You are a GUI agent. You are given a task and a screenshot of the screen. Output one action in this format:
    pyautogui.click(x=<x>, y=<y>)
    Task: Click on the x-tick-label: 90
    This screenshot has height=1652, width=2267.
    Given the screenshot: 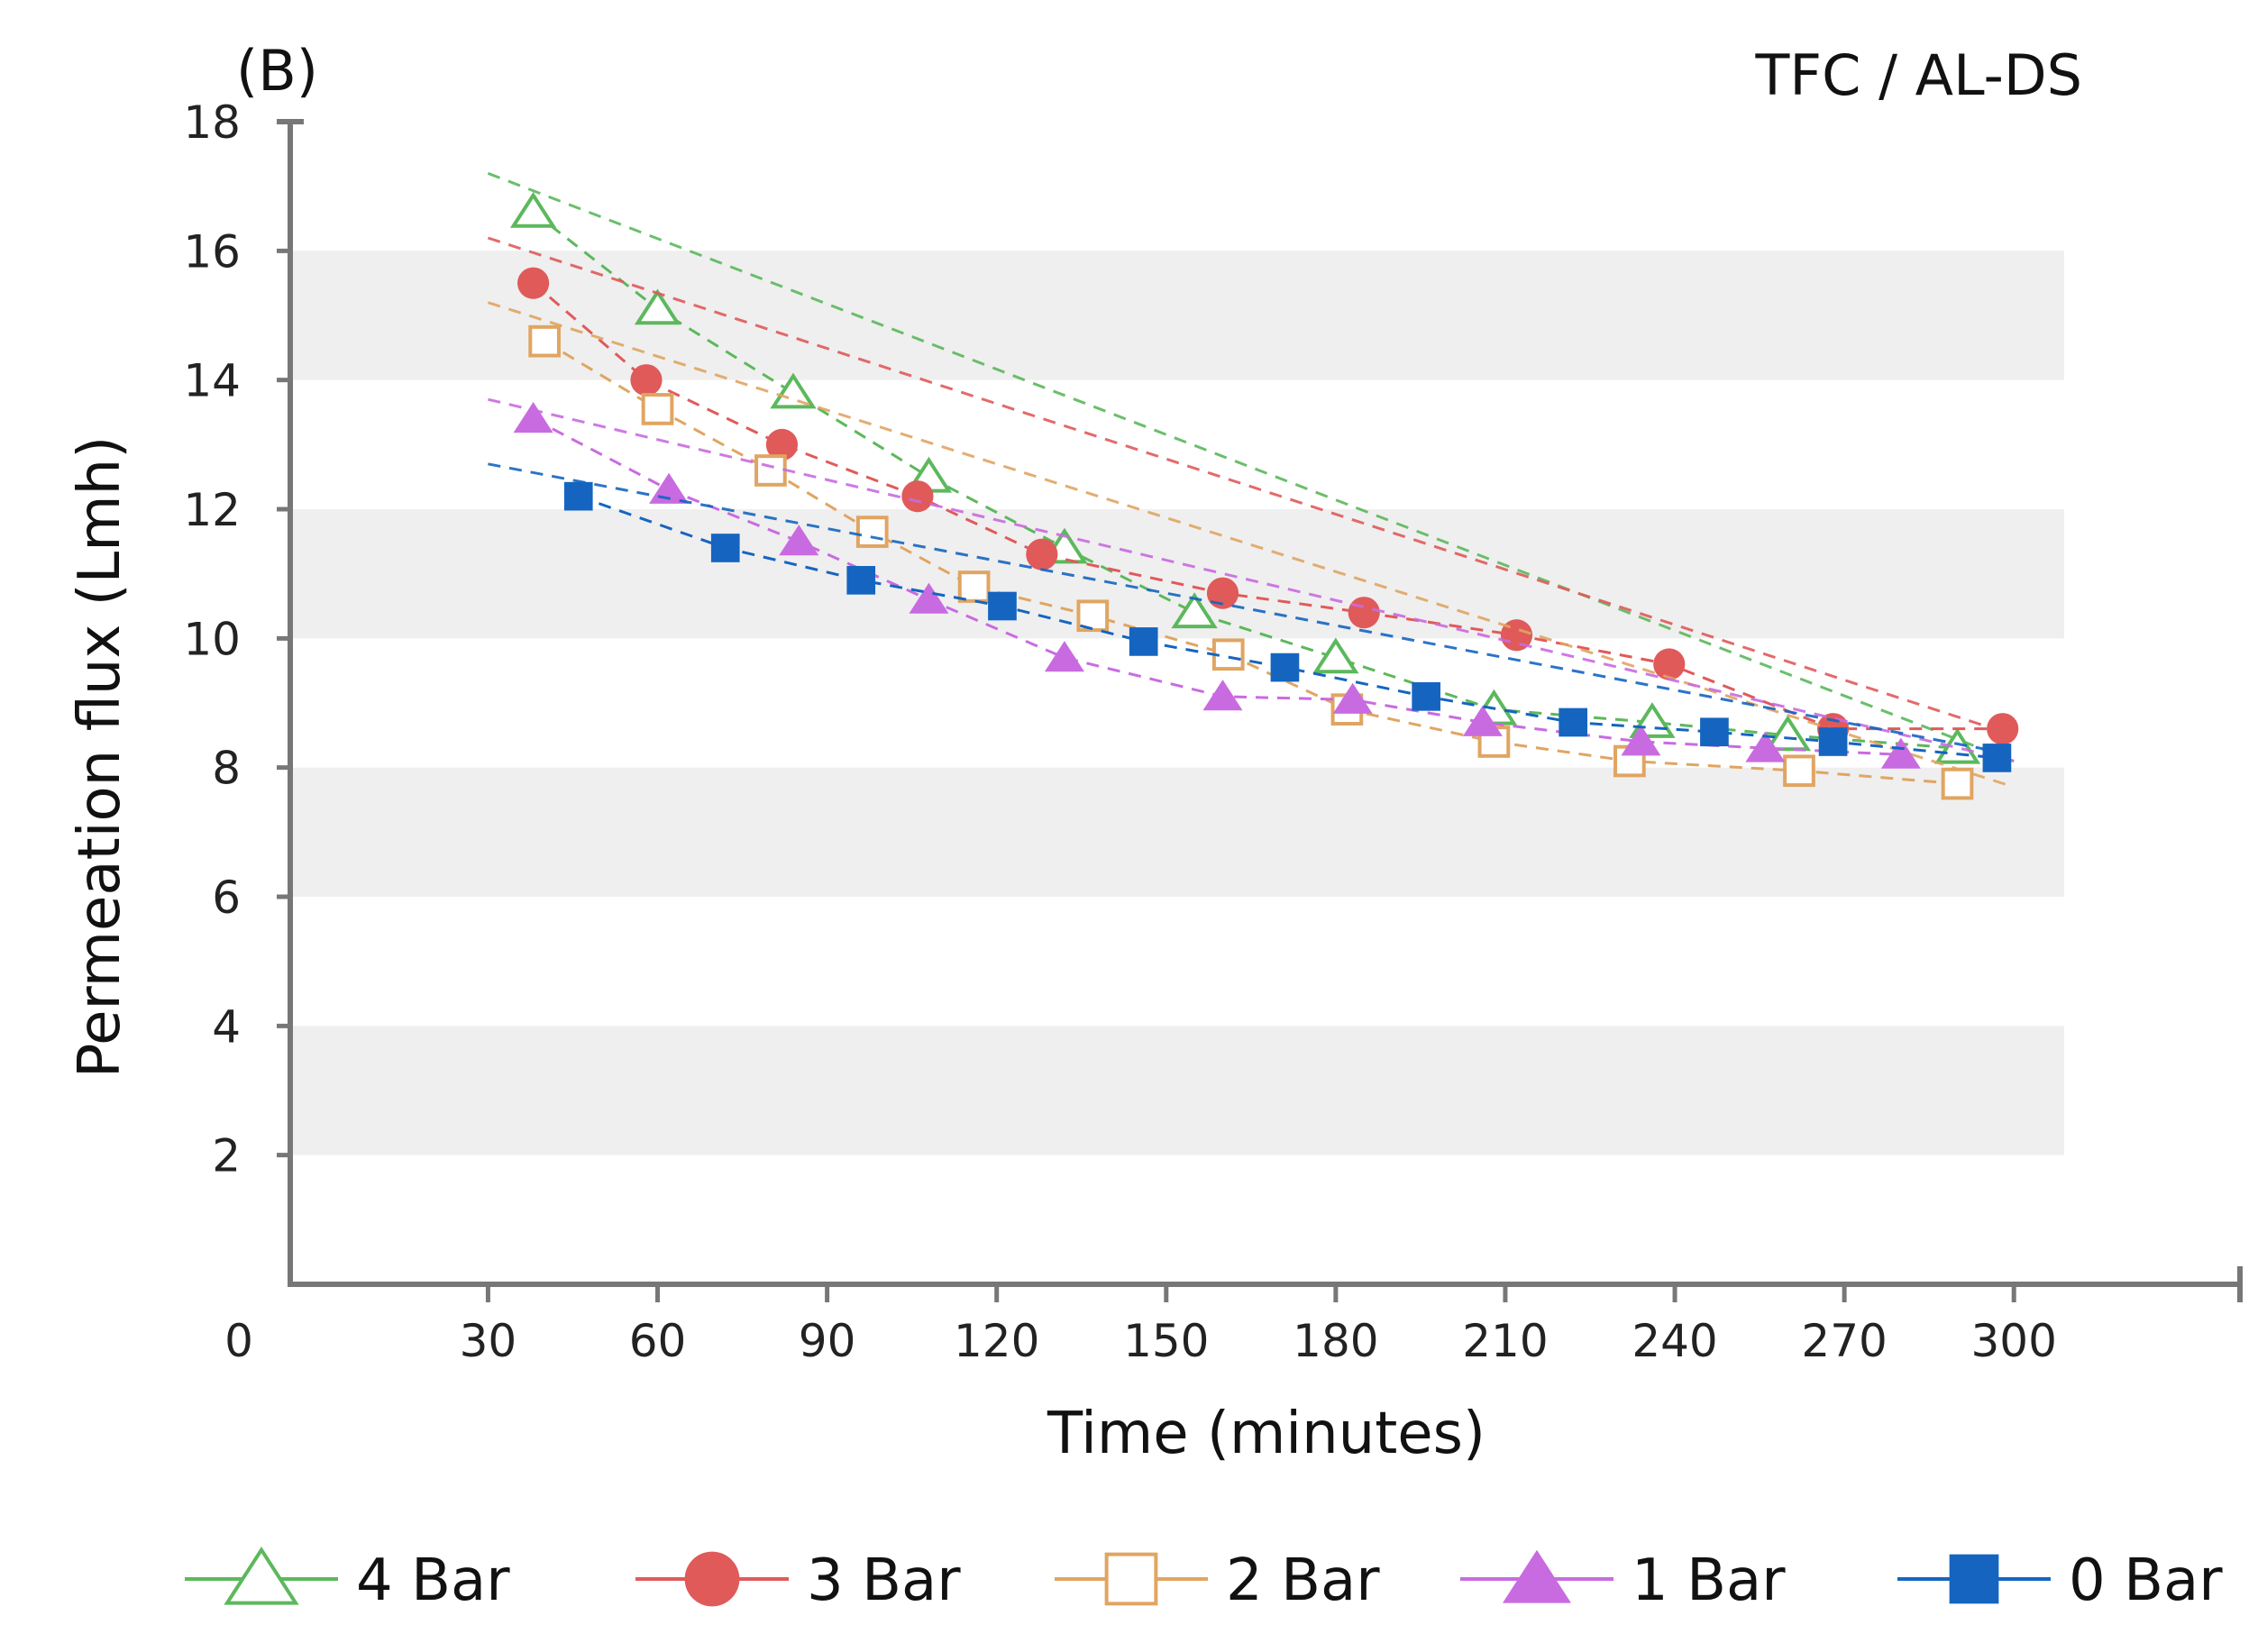 What is the action you would take?
    pyautogui.click(x=827, y=1341)
    